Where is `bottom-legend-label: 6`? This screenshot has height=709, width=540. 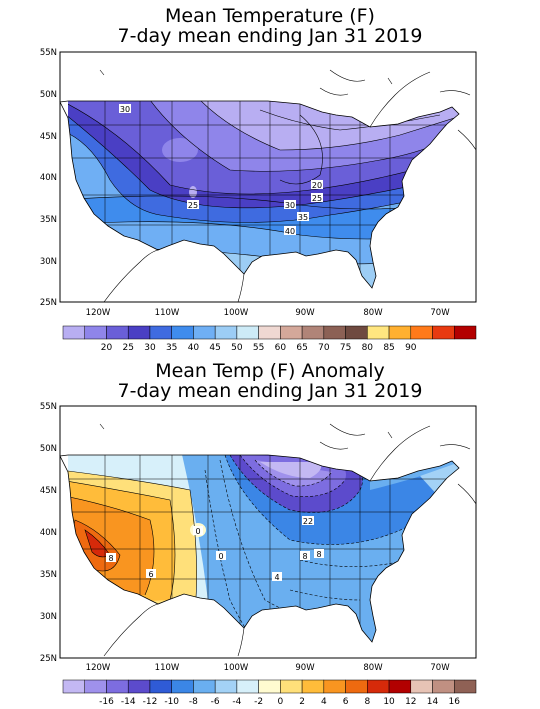 bottom-legend-label: 6 is located at coordinates (346, 702).